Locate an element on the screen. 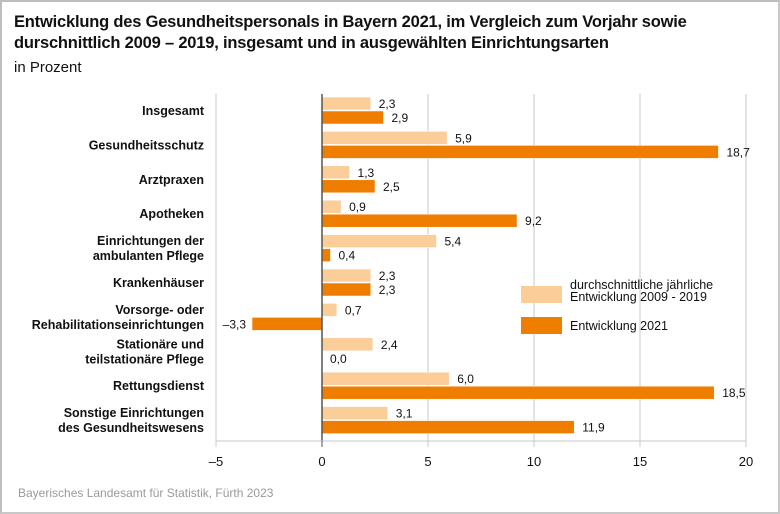 This screenshot has width=780, height=514. value-label: 2,4 is located at coordinates (389, 345).